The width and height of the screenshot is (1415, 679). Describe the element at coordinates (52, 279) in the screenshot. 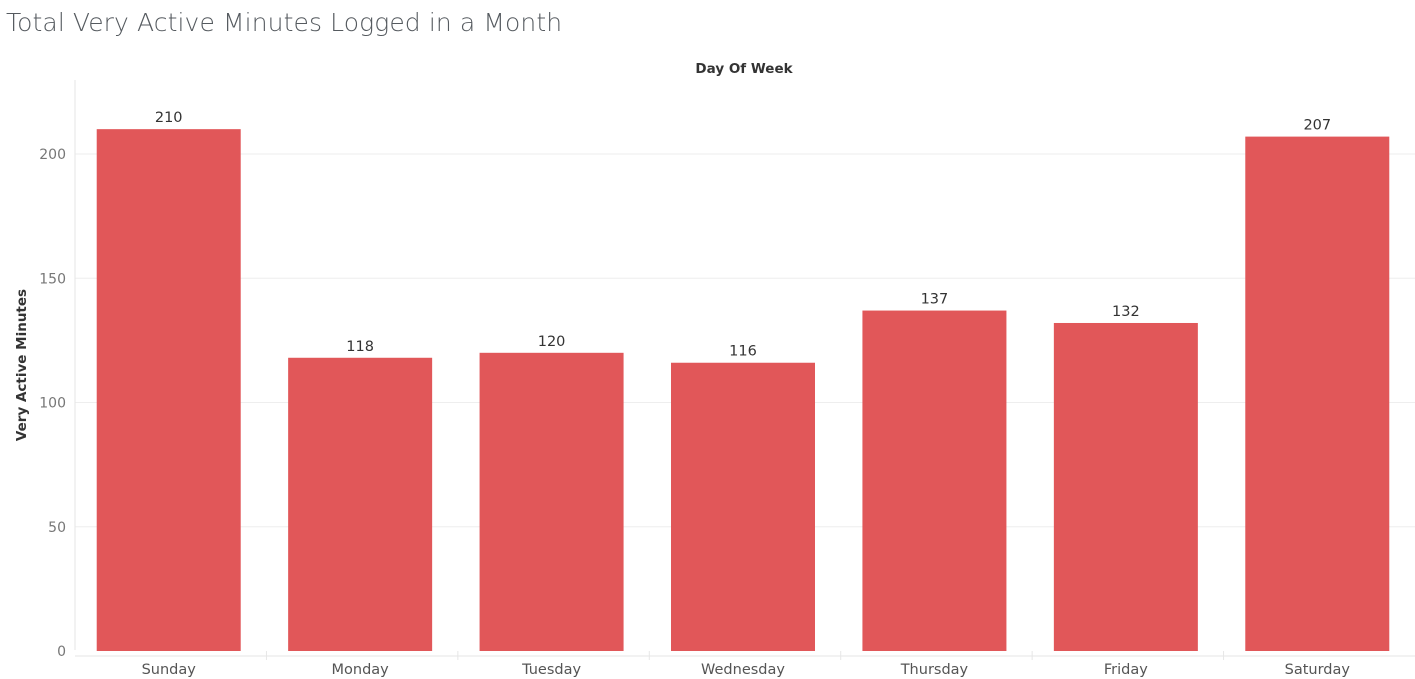

I see `y-tick-label: 150` at that location.